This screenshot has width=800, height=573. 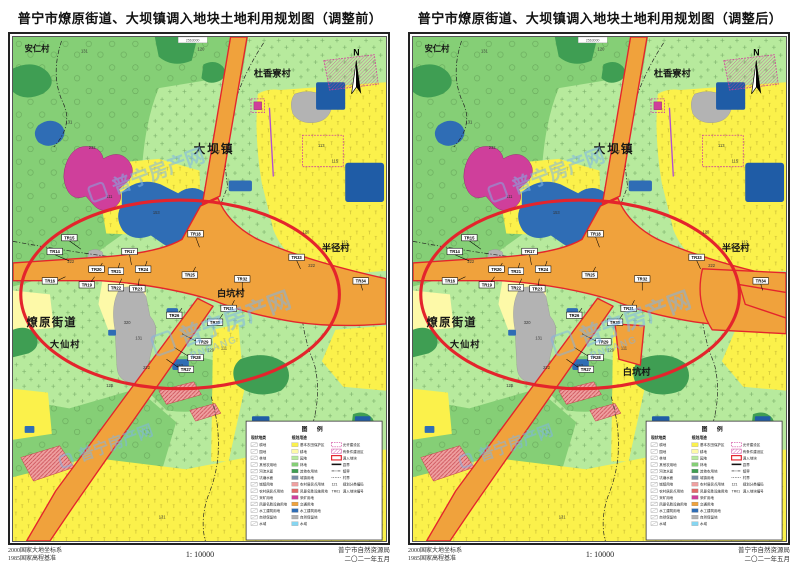 I want to click on plot-label-TR22: TR22, so click(x=115, y=284).